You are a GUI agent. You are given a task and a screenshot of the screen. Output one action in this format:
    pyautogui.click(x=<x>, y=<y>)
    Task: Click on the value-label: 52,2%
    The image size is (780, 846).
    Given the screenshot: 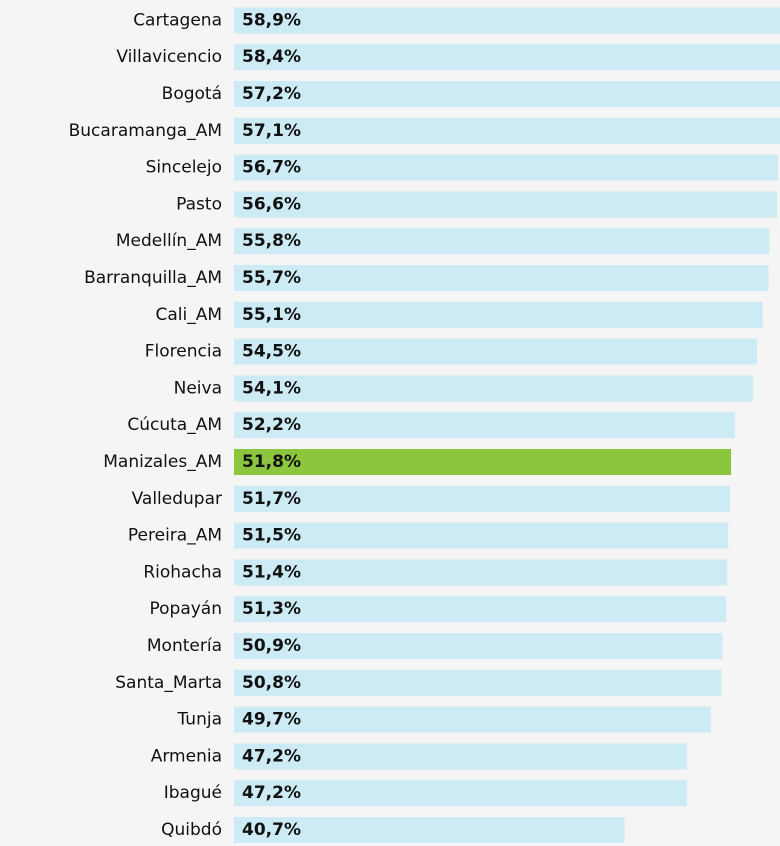 What is the action you would take?
    pyautogui.click(x=271, y=425)
    